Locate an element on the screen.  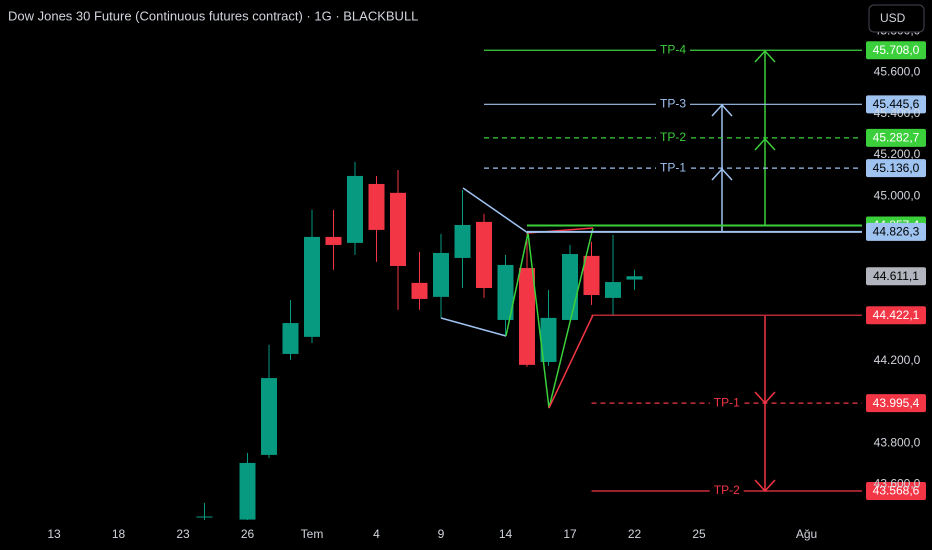
level-name: TP-3 is located at coordinates (673, 104).